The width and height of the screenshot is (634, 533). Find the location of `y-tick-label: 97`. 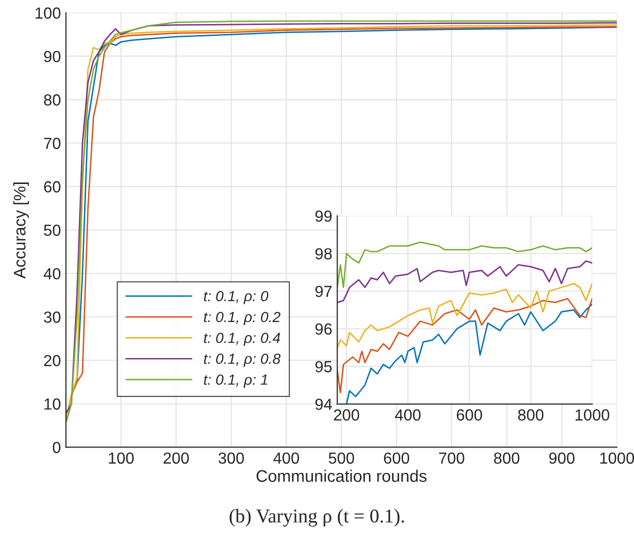

y-tick-label: 97 is located at coordinates (323, 292).